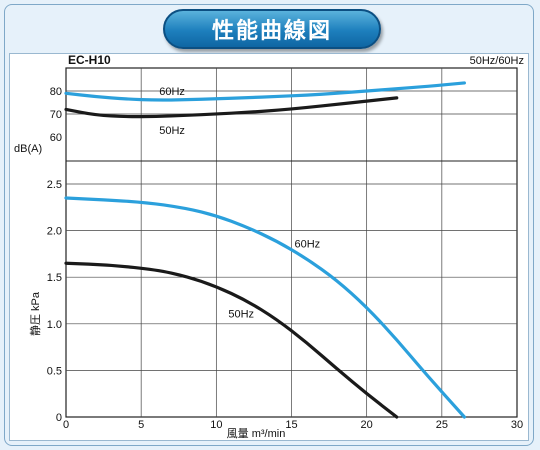  Describe the element at coordinates (28, 149) in the screenshot. I see `noise-axis-label: dB(A)` at that location.